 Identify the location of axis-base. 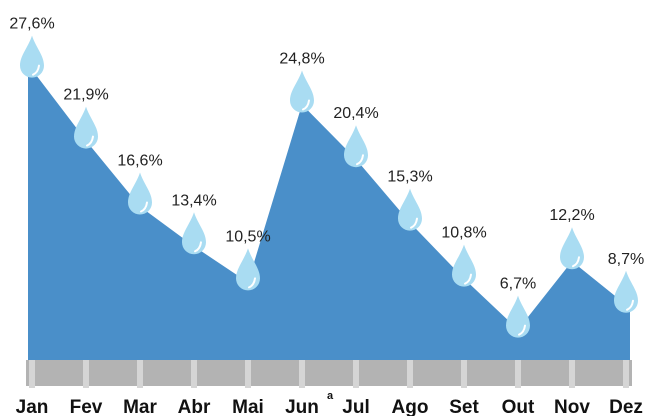
(329, 373).